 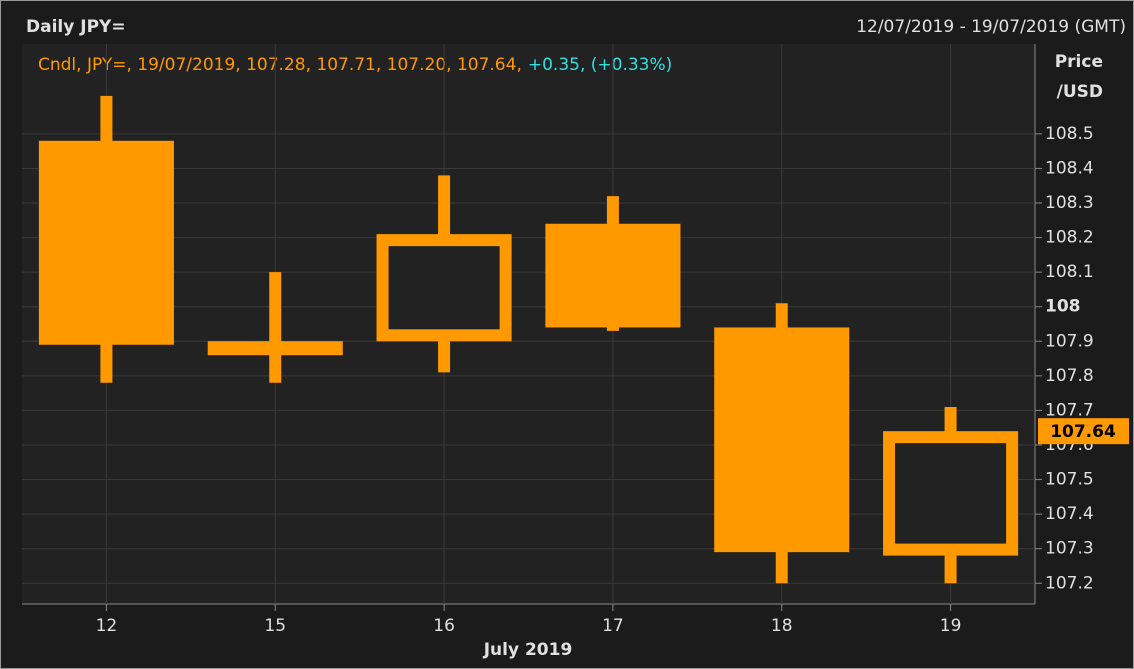 What do you see at coordinates (1079, 62) in the screenshot?
I see `y-axis-label: Price` at bounding box center [1079, 62].